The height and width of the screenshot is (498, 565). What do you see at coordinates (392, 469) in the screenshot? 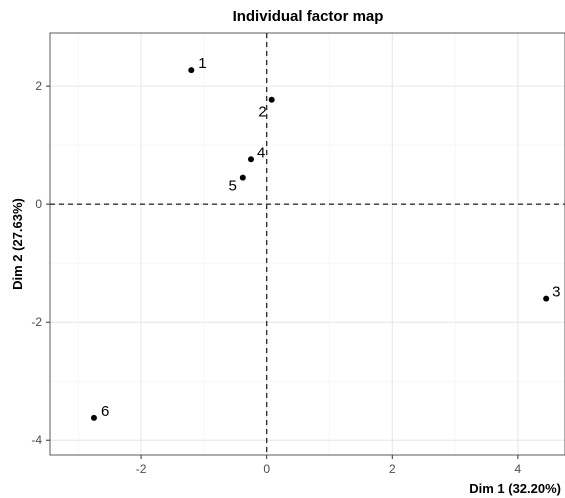
I see `x-tick-label: 2` at bounding box center [392, 469].